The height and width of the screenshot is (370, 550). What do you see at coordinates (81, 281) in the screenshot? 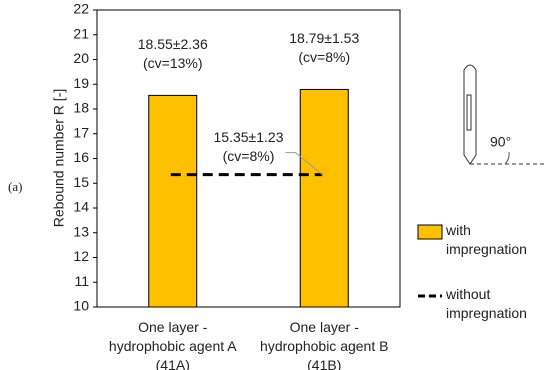
I see `y-tick-label: 11` at bounding box center [81, 281].